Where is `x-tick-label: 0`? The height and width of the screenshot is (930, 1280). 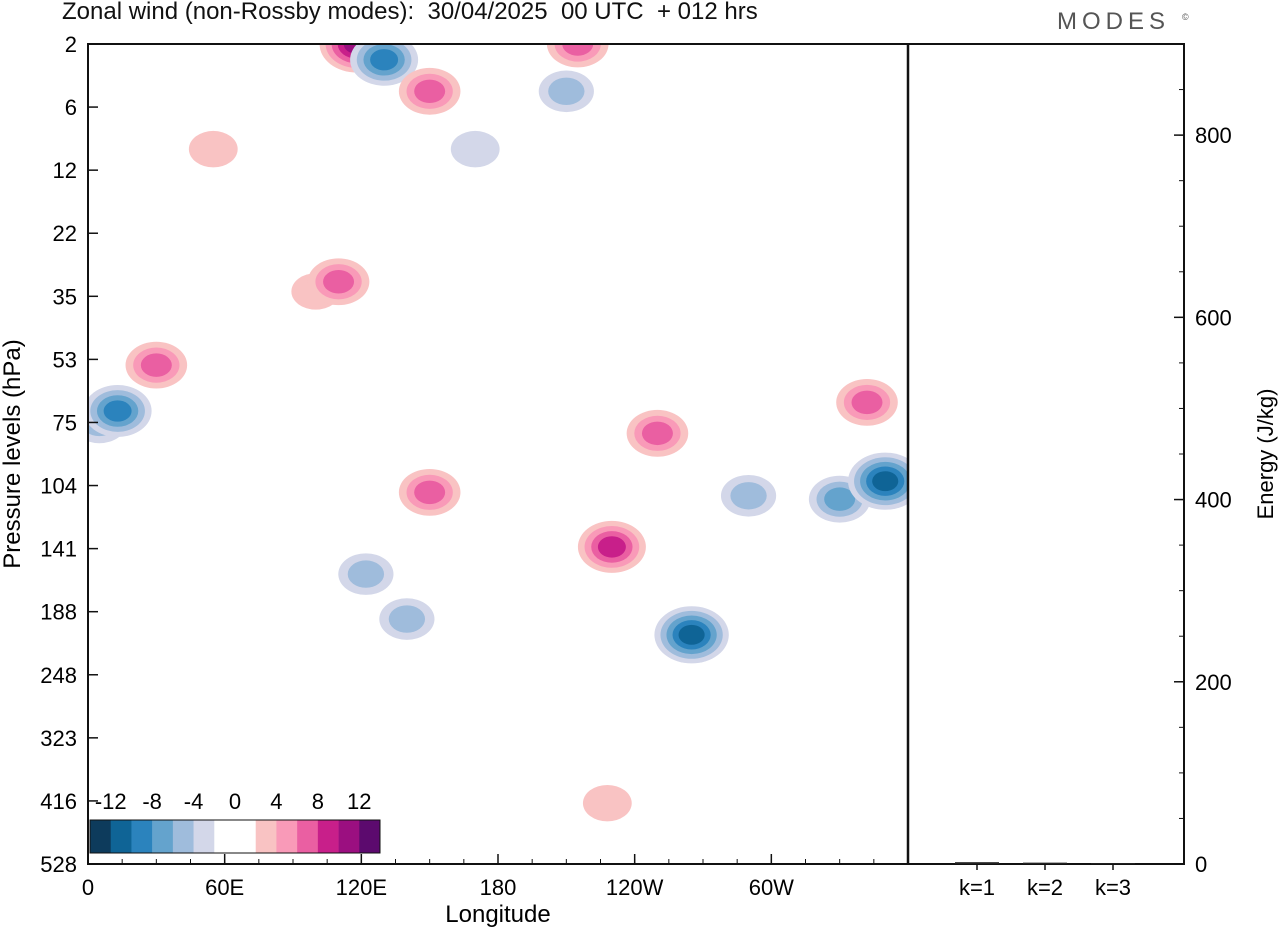 x-tick-label: 0 is located at coordinates (88, 887).